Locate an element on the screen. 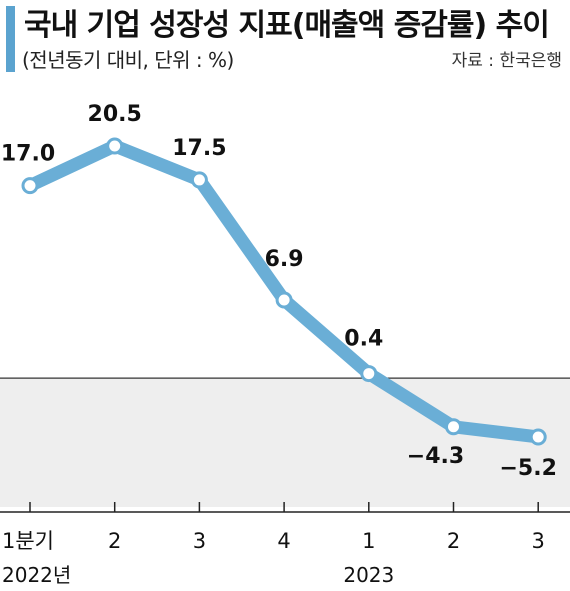  data-label: 17.5 is located at coordinates (199, 148).